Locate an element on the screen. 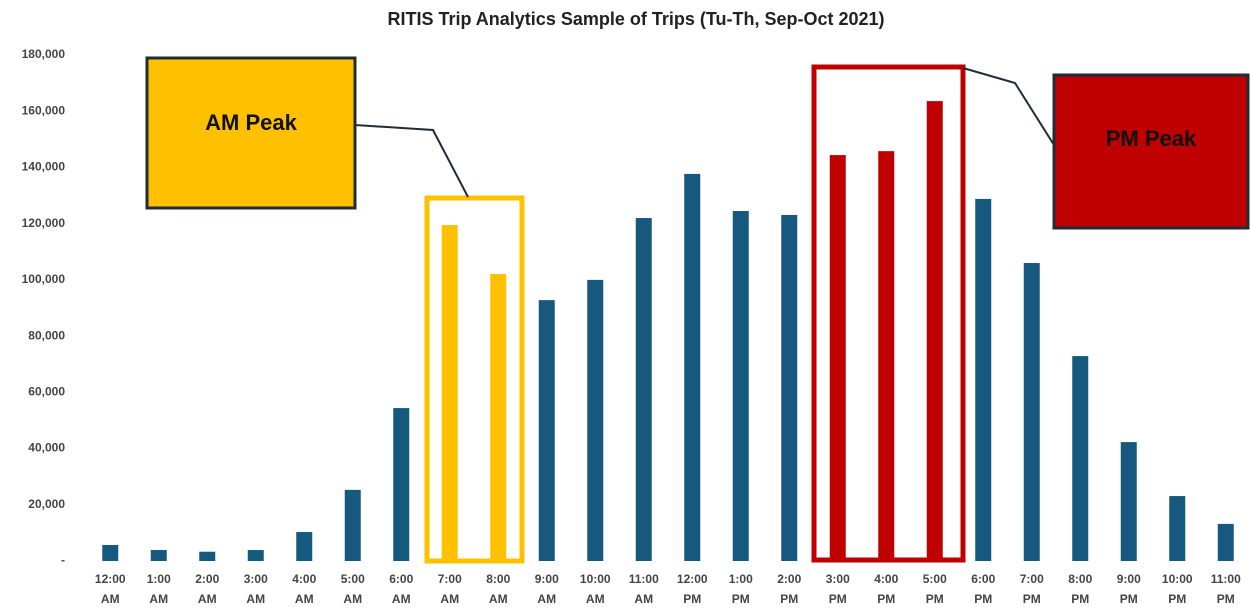  annotation-box is located at coordinates (1151, 151).